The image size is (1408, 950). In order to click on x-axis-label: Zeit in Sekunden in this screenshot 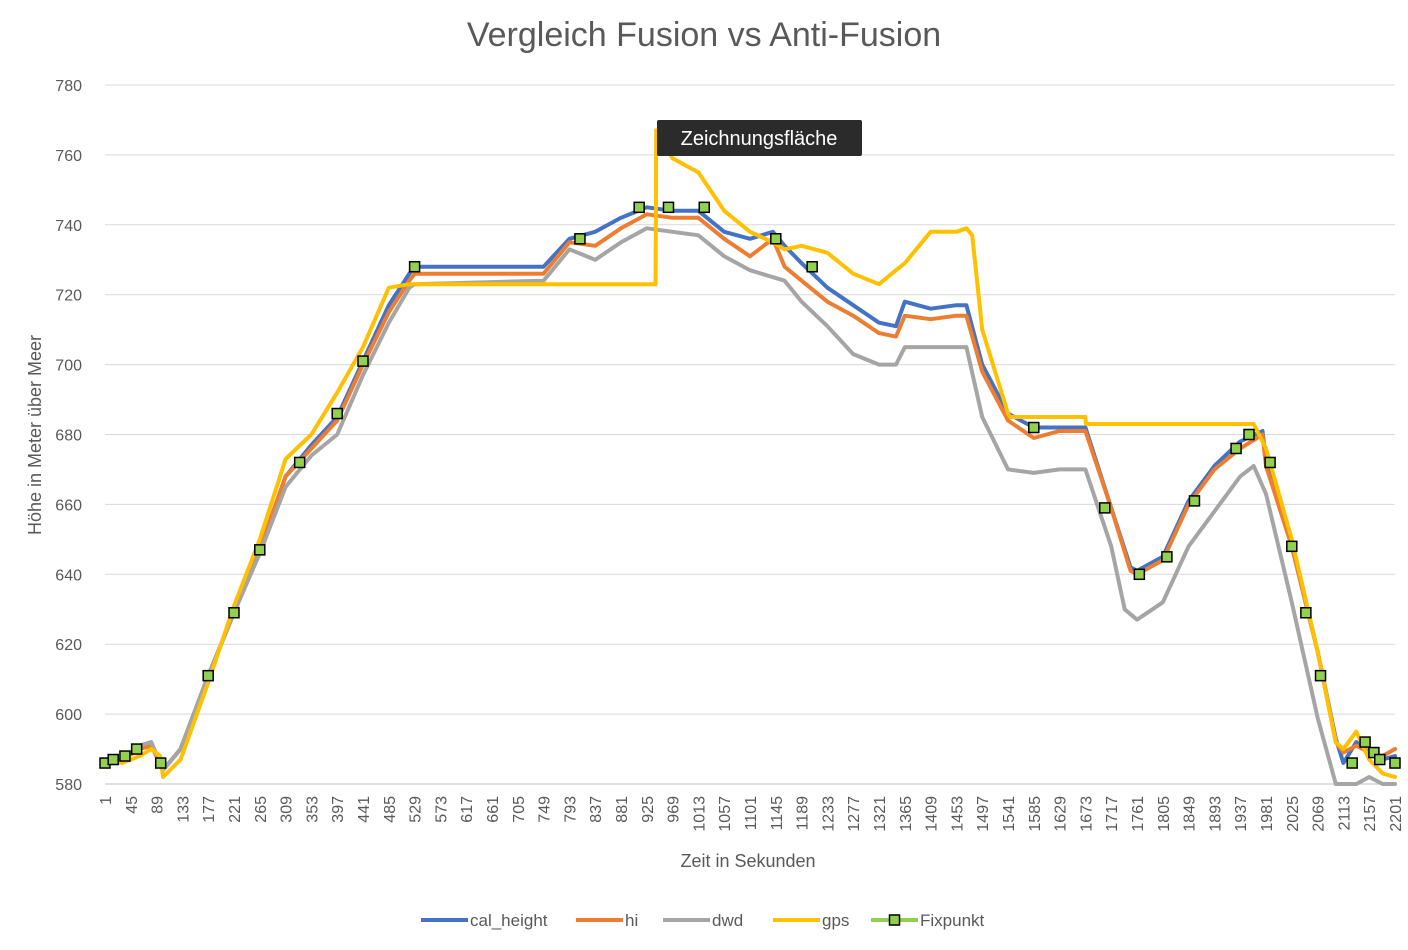, I will do `click(747, 861)`.